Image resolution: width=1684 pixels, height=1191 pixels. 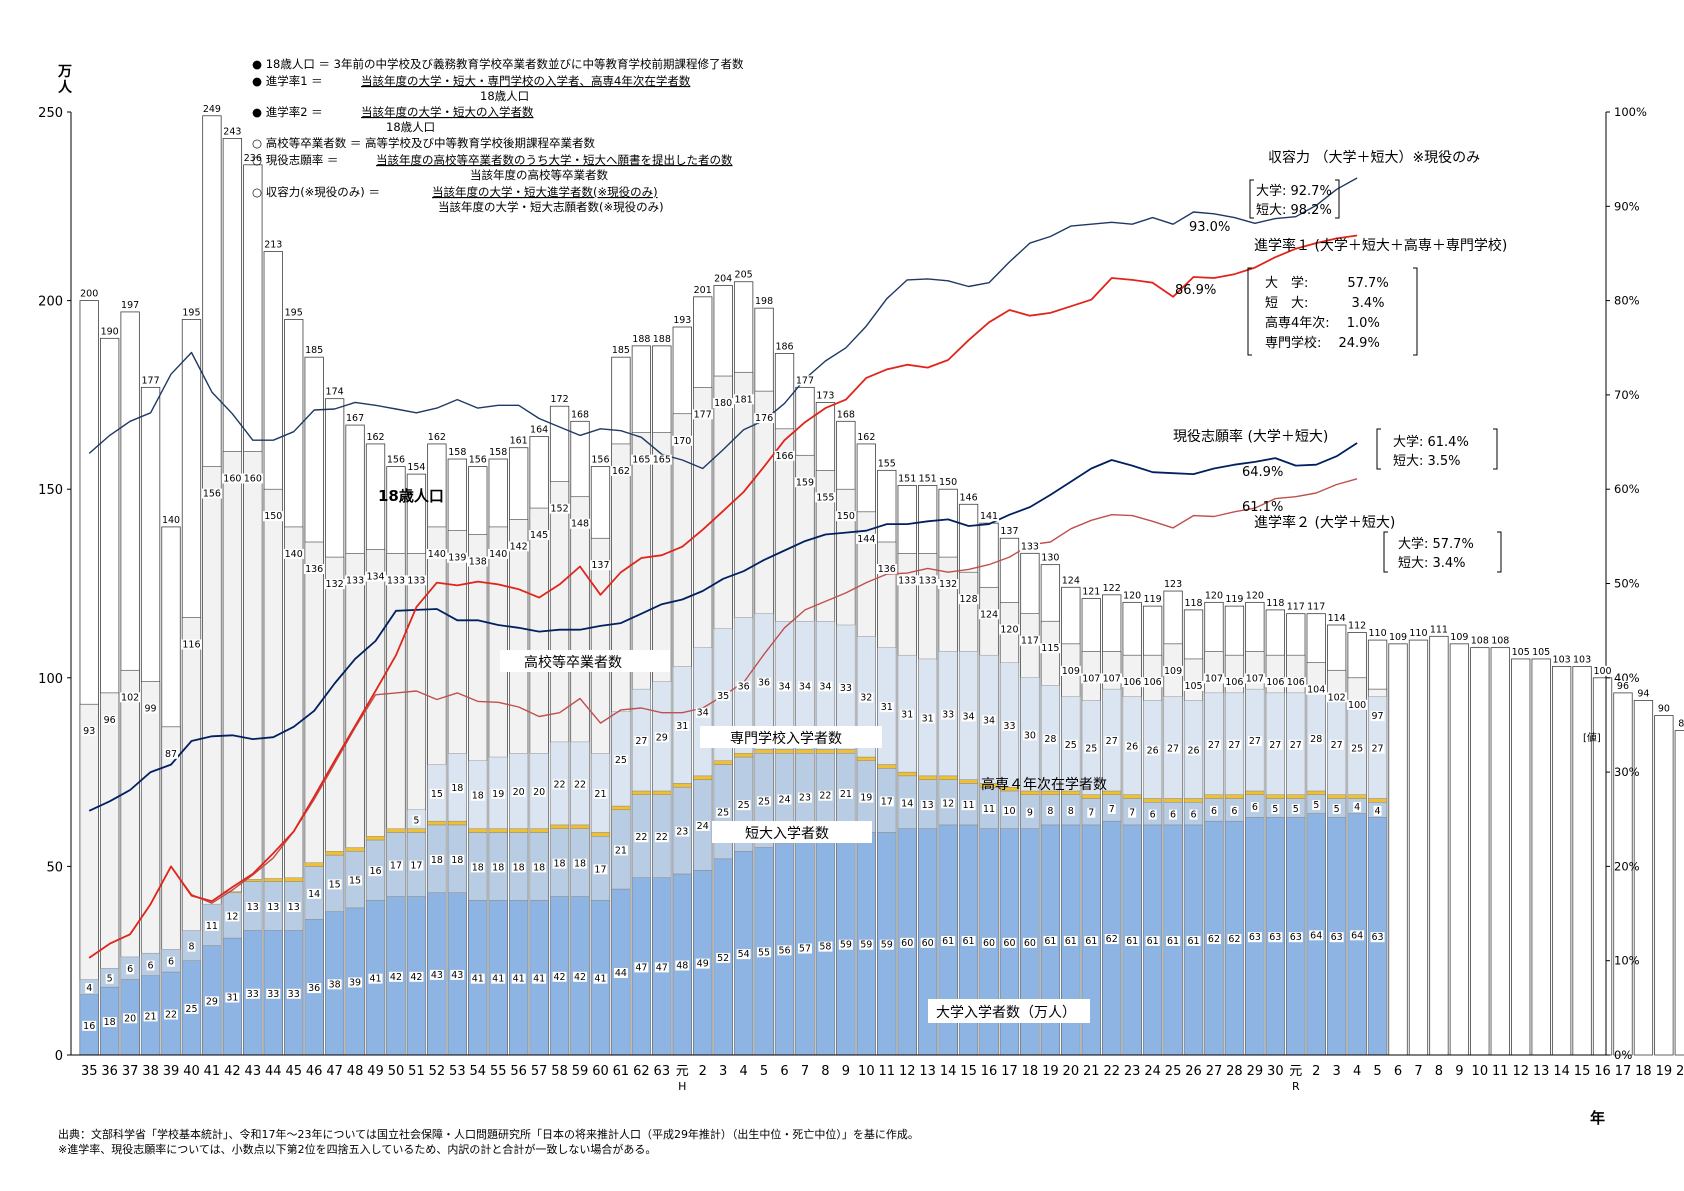 I want to click on label-hs-grads: 107, so click(x=1255, y=678).